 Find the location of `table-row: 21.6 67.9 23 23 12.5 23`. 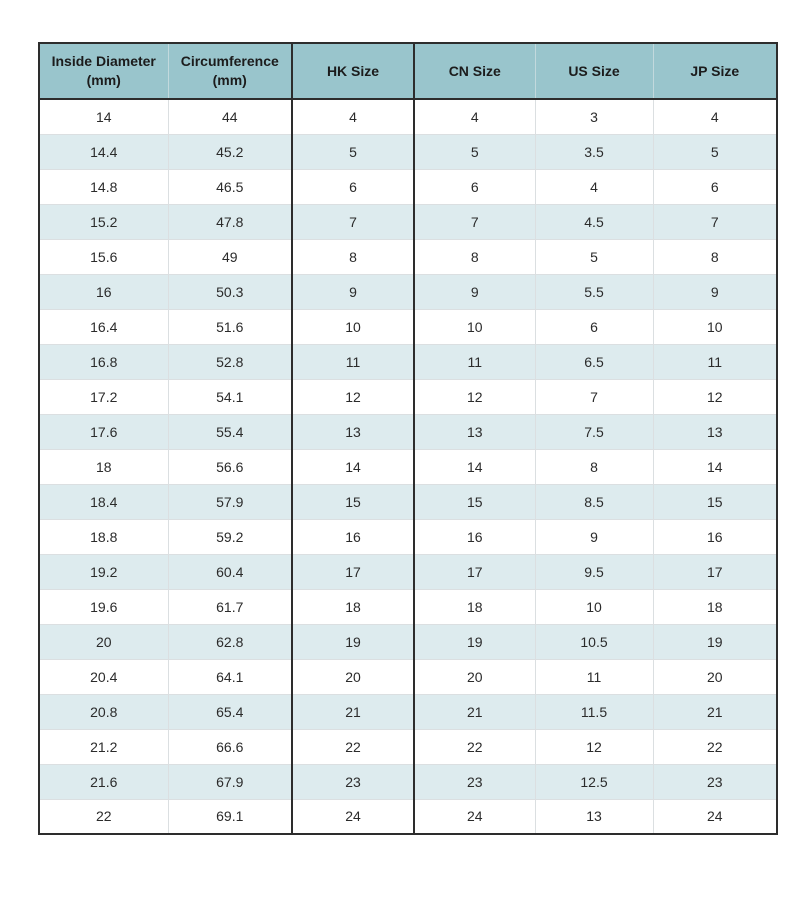

table-row: 21.6 67.9 23 23 12.5 23 is located at coordinates (408, 781).